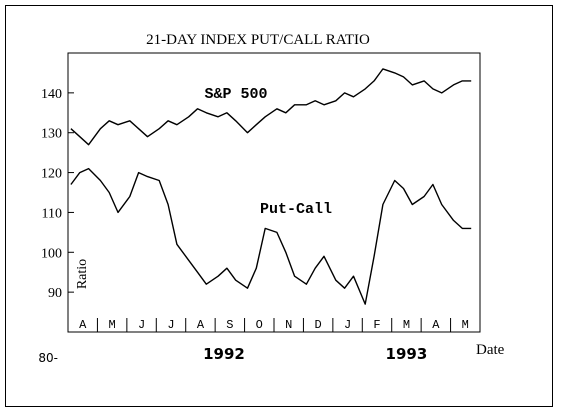  What do you see at coordinates (48, 358) in the screenshot?
I see `y-tick-label: 80-` at bounding box center [48, 358].